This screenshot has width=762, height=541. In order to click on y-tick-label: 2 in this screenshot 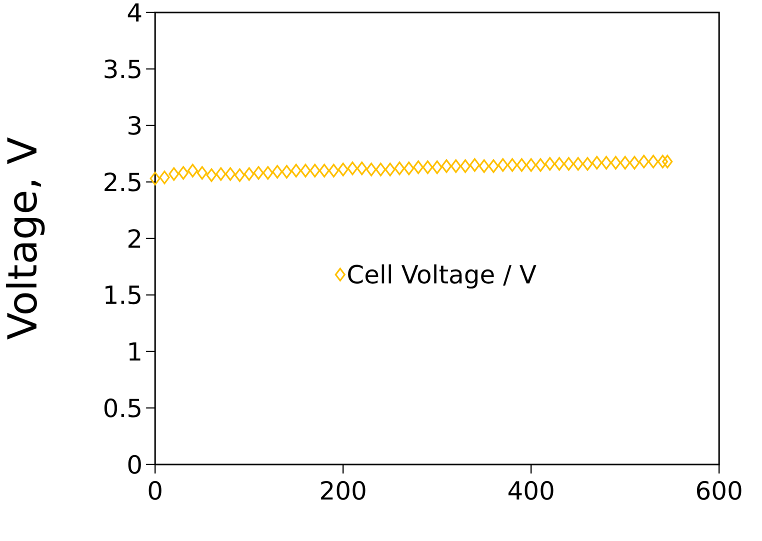, I will do `click(134, 238)`.